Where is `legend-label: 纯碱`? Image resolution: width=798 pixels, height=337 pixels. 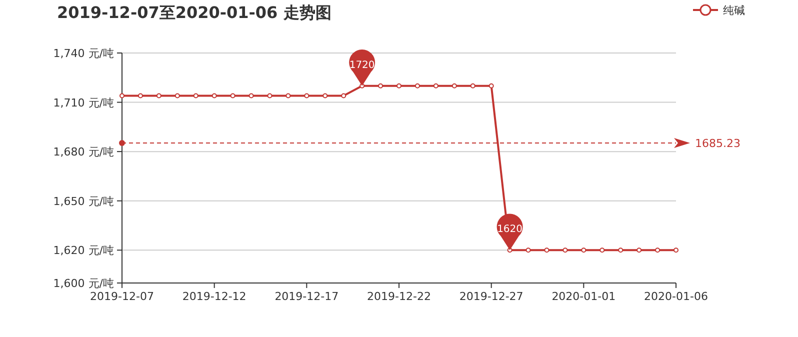
legend-label: 纯碱 is located at coordinates (734, 10).